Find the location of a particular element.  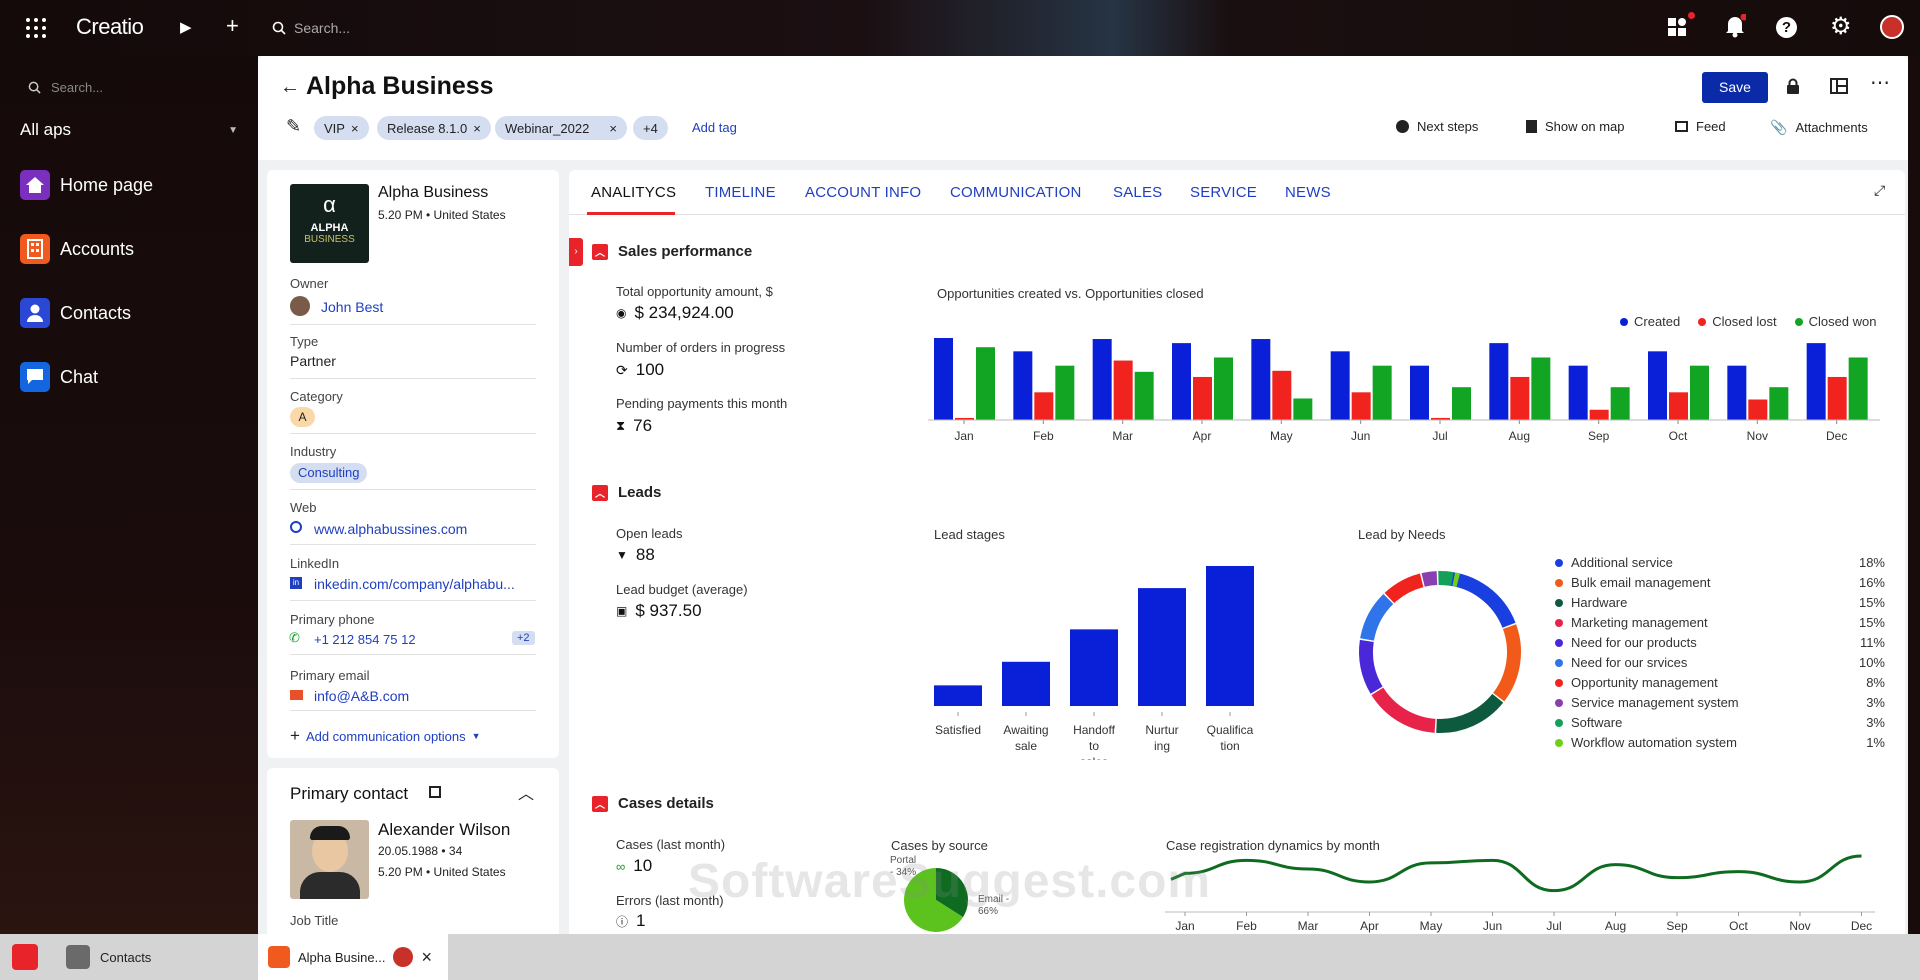

legend-item: Created is located at coordinates (1650, 321).